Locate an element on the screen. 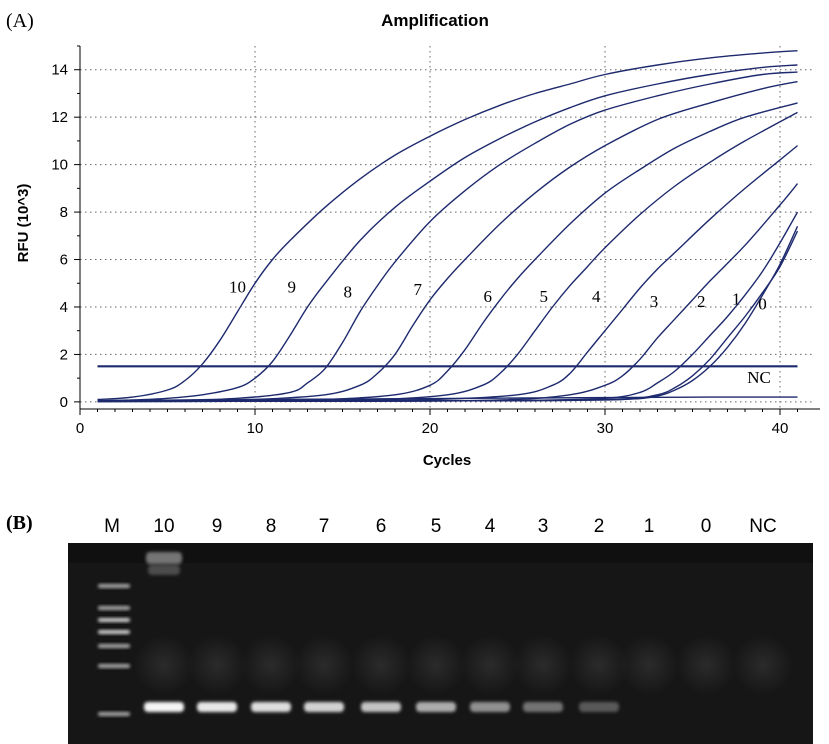 The width and height of the screenshot is (829, 744). lane-label-1: 1 is located at coordinates (649, 526).